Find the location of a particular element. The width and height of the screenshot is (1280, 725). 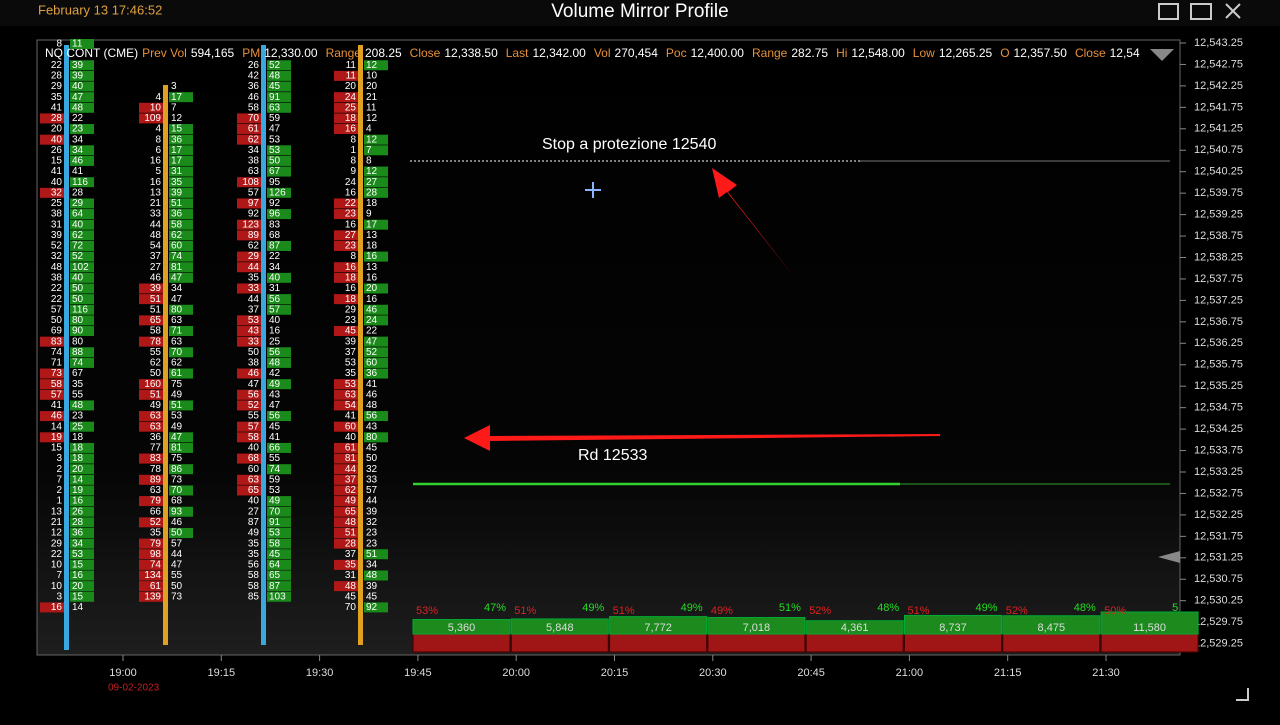

resize-grip is located at coordinates (1242, 694).